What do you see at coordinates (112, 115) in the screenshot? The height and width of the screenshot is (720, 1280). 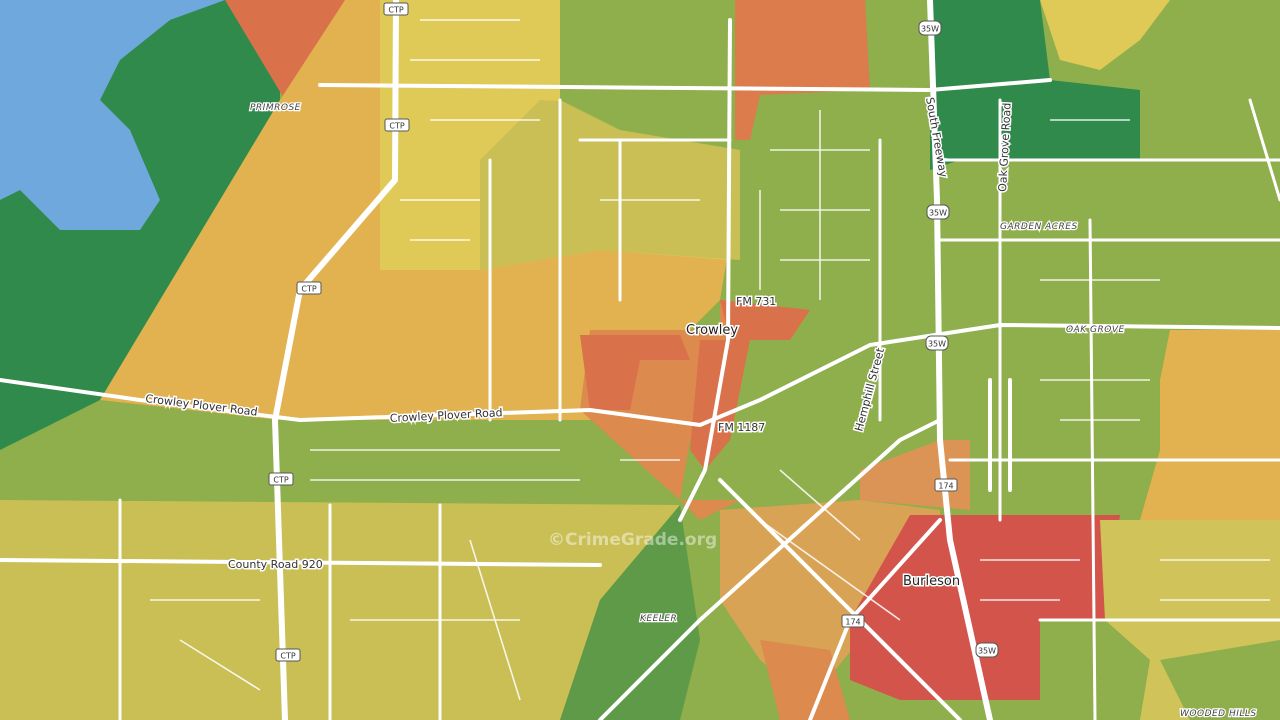 I see `water` at bounding box center [112, 115].